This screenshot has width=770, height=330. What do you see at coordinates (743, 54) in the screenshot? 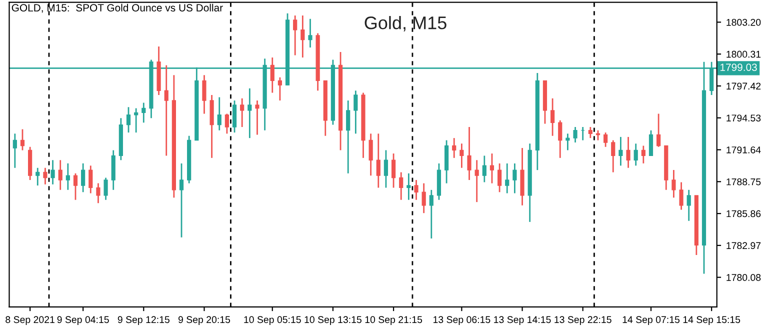
I see `y-tick-label: 1800.31` at bounding box center [743, 54].